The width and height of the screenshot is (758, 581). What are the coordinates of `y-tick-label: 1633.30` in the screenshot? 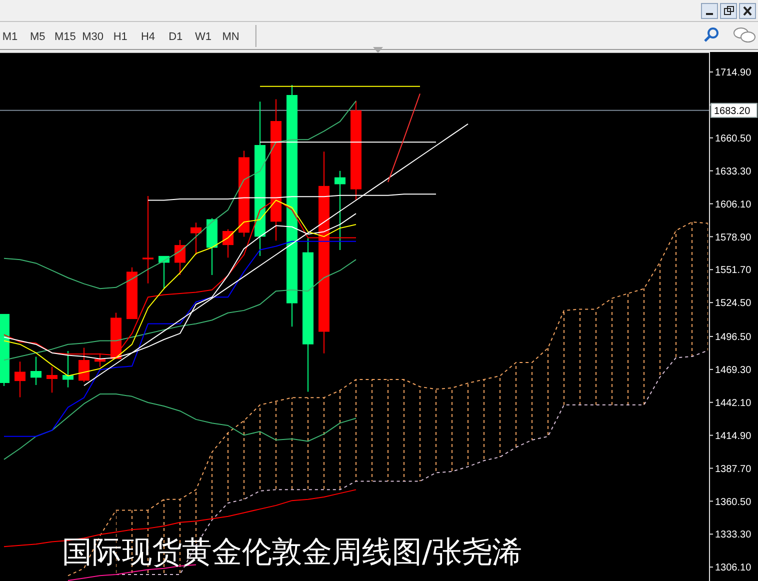 It's located at (733, 172).